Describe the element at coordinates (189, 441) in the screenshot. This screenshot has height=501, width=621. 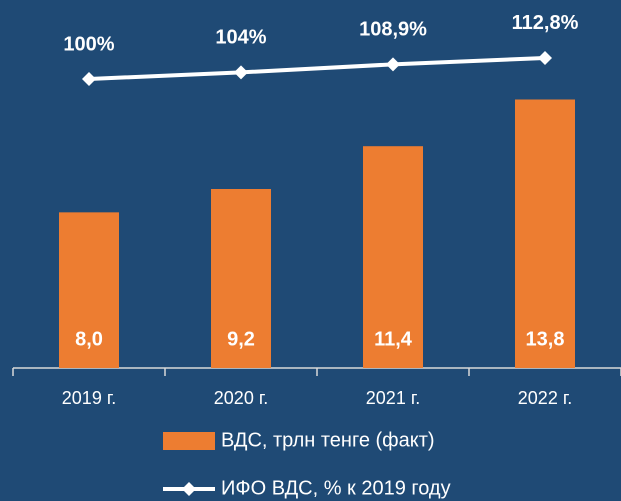
I see `legend-swatch` at that location.